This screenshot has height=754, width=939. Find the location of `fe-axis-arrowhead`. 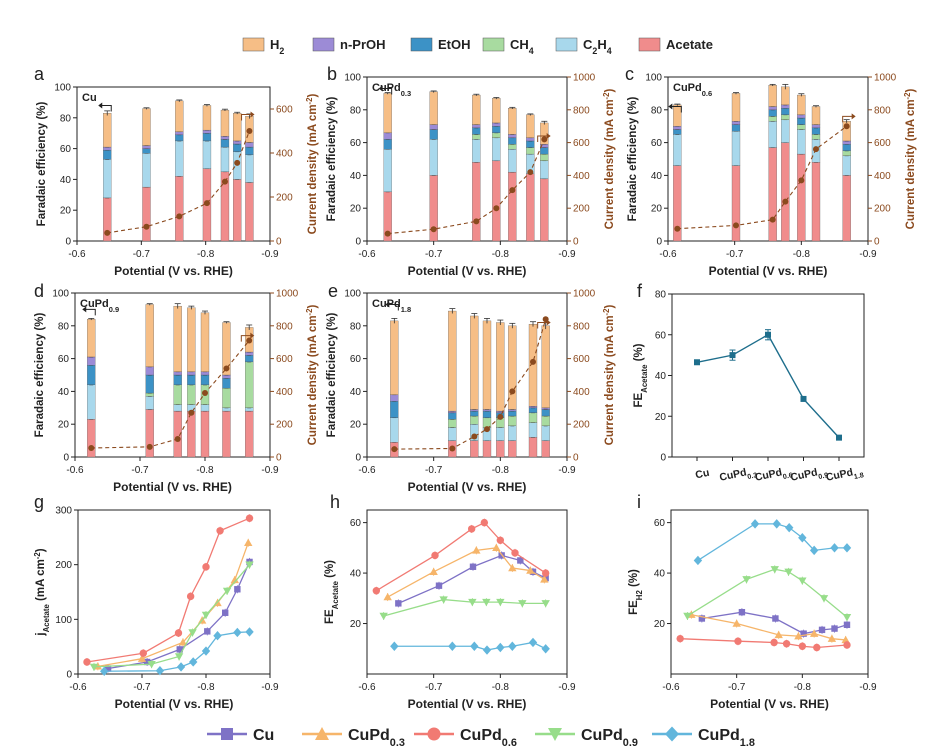

fe-axis-arrowhead is located at coordinates (670, 106).